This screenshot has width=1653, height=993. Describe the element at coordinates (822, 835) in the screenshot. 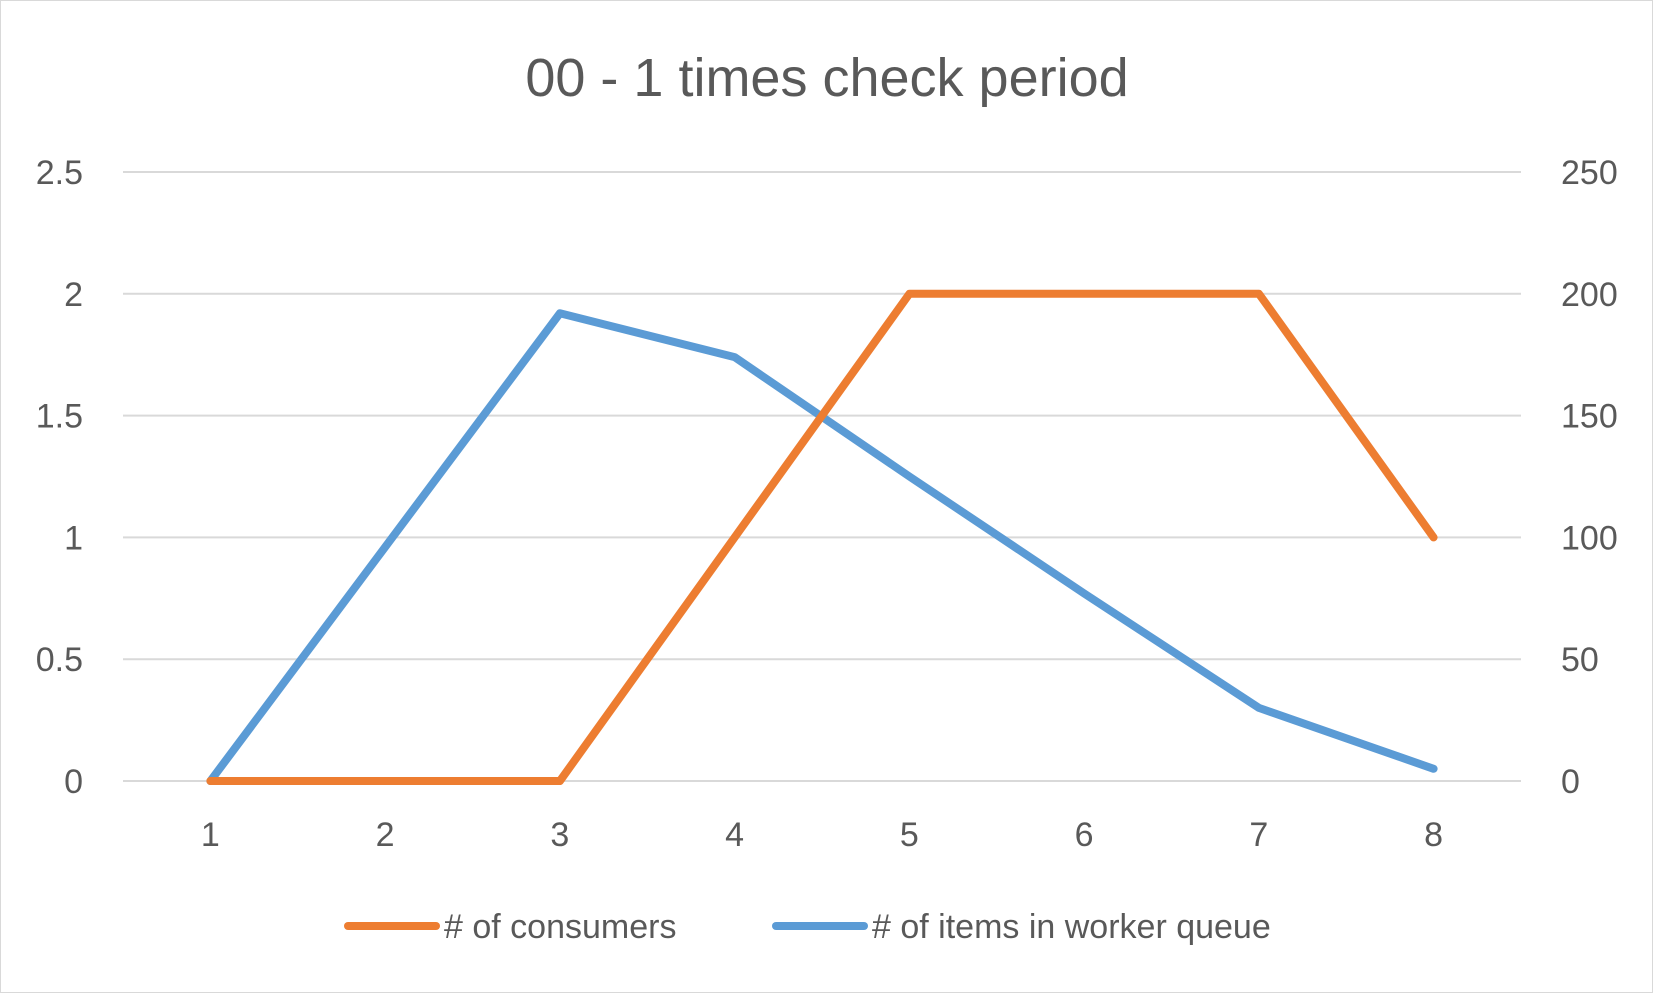

I see `x-axis-labels: 1 2 3 4 5 6 7 8` at that location.